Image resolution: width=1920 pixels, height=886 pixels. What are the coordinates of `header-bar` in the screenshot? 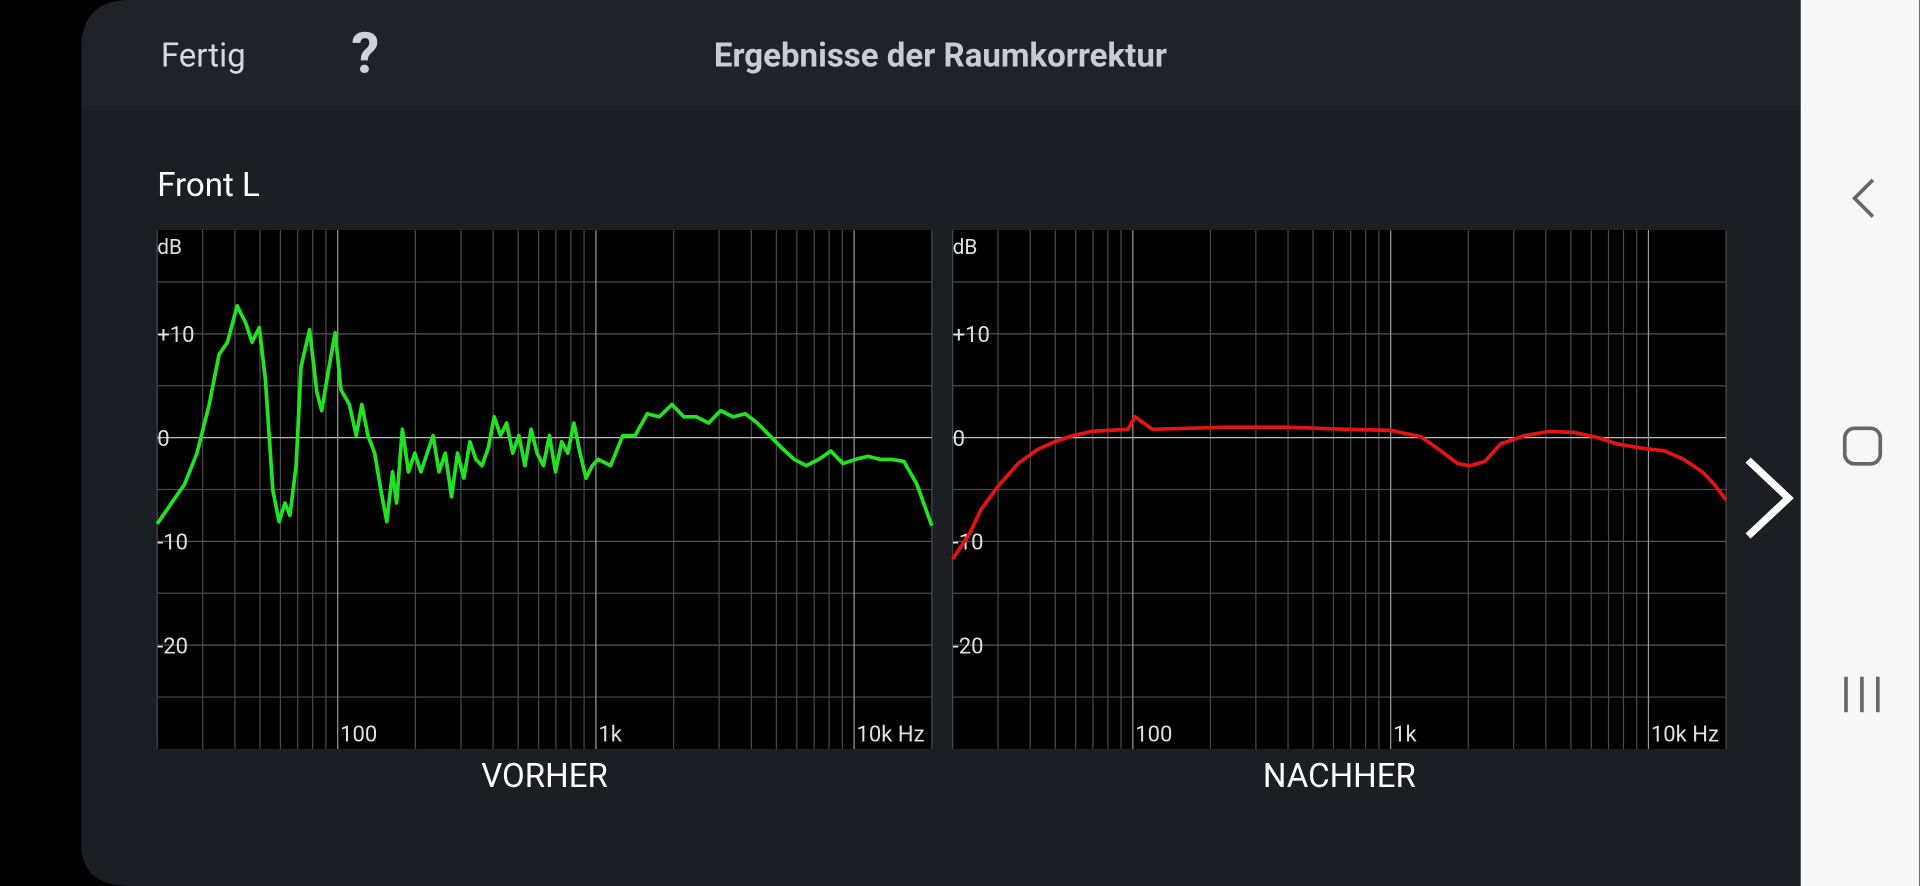 It's located at (941, 55).